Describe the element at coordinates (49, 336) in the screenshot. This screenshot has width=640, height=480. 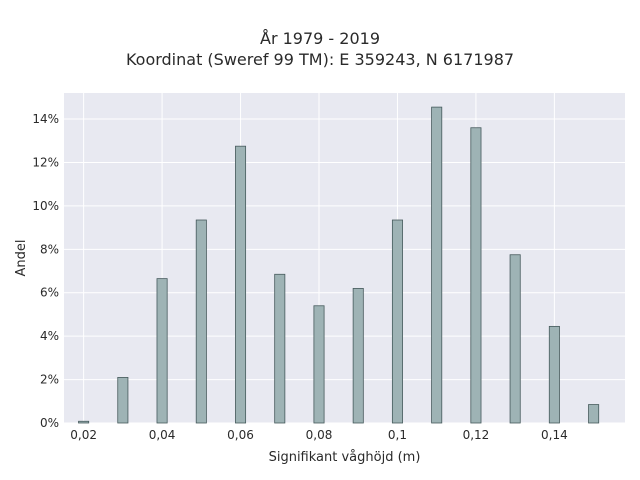
I see `y-tick-label-2: 4%` at that location.